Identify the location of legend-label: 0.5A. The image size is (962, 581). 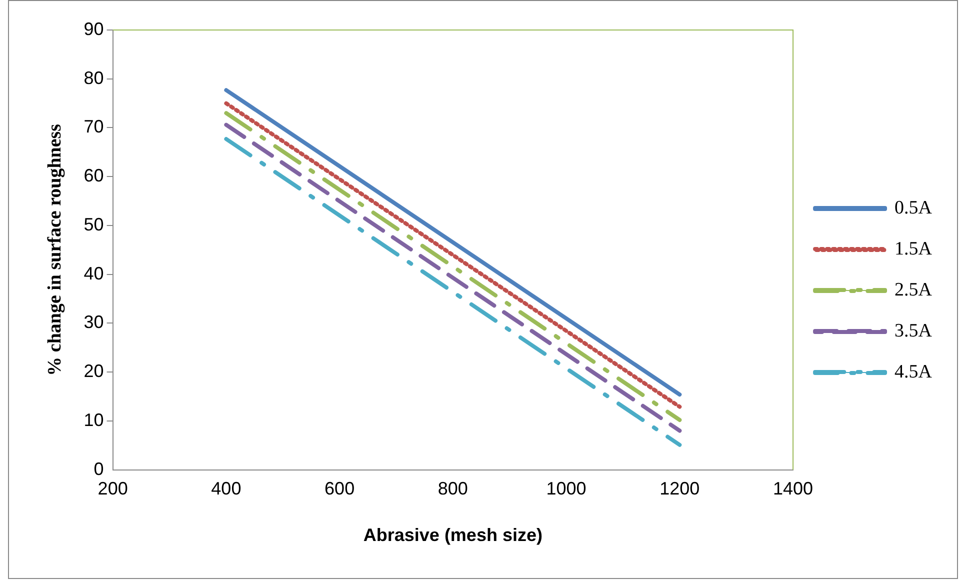
(913, 207).